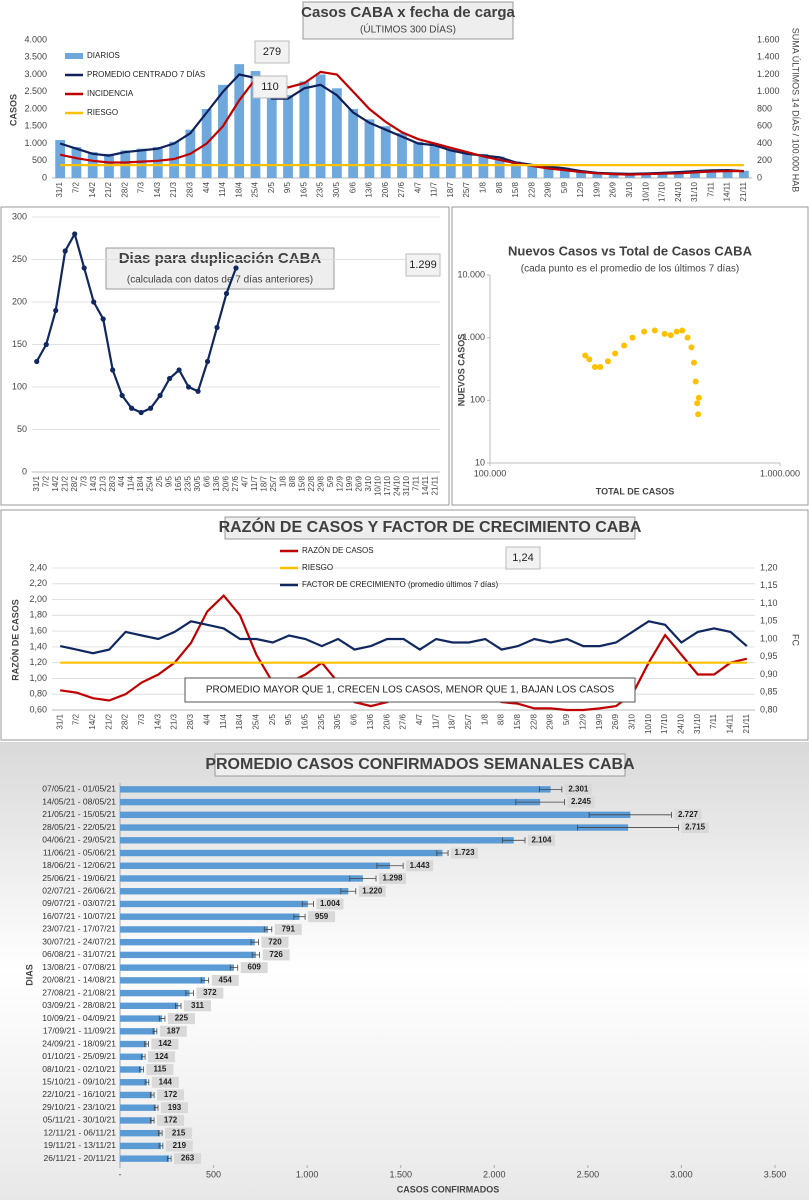 The height and width of the screenshot is (1200, 809). Describe the element at coordinates (79, 890) in the screenshot. I see `y-tick-label: 02/07/21 - 26/06/21` at that location.